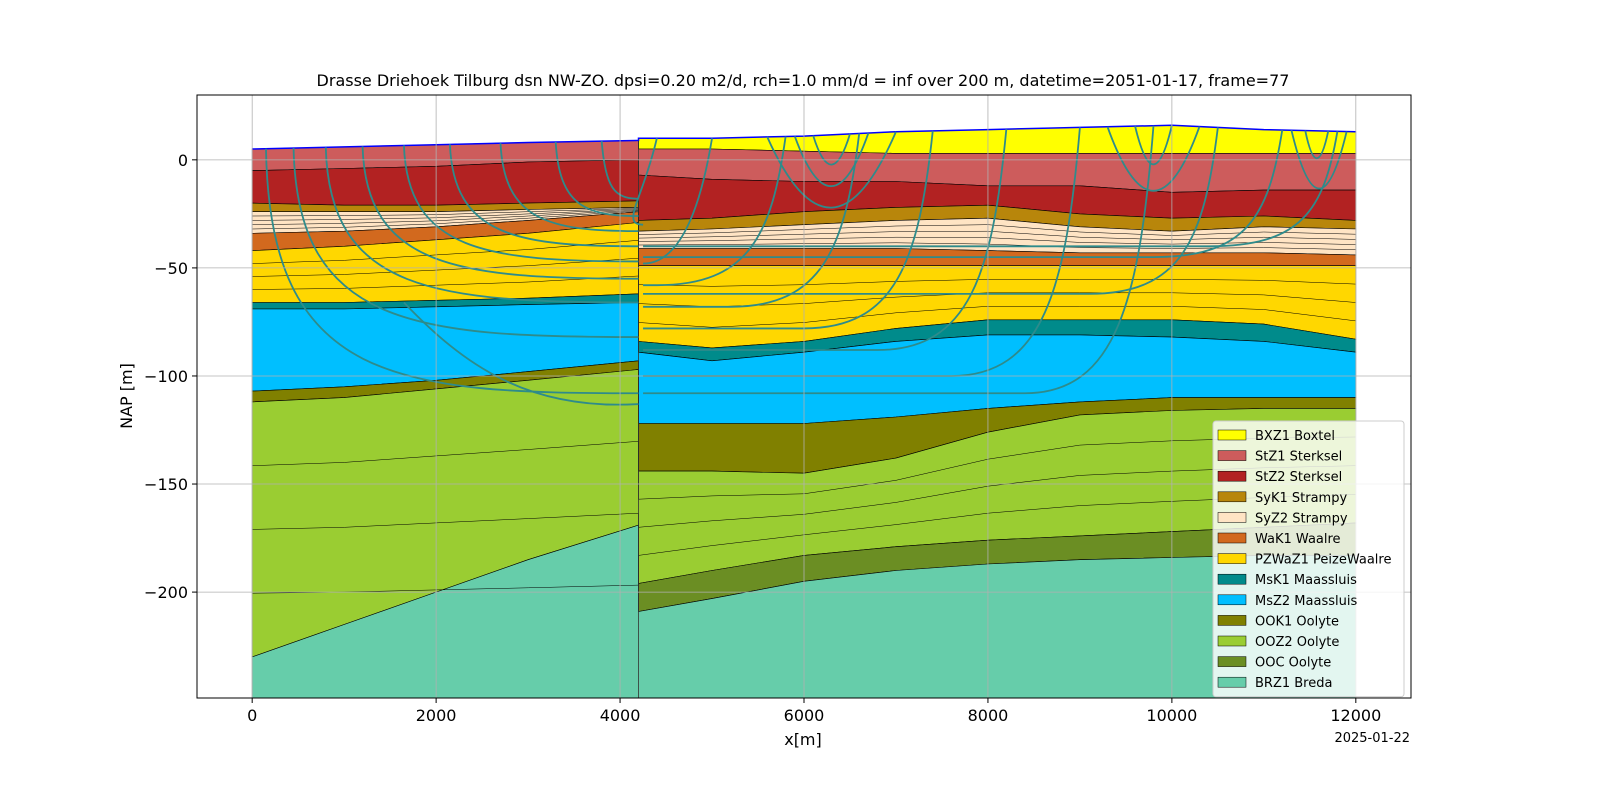 This screenshot has height=800, width=1600. What do you see at coordinates (126, 396) in the screenshot?
I see `y-axis-label: NAP [m]` at bounding box center [126, 396].